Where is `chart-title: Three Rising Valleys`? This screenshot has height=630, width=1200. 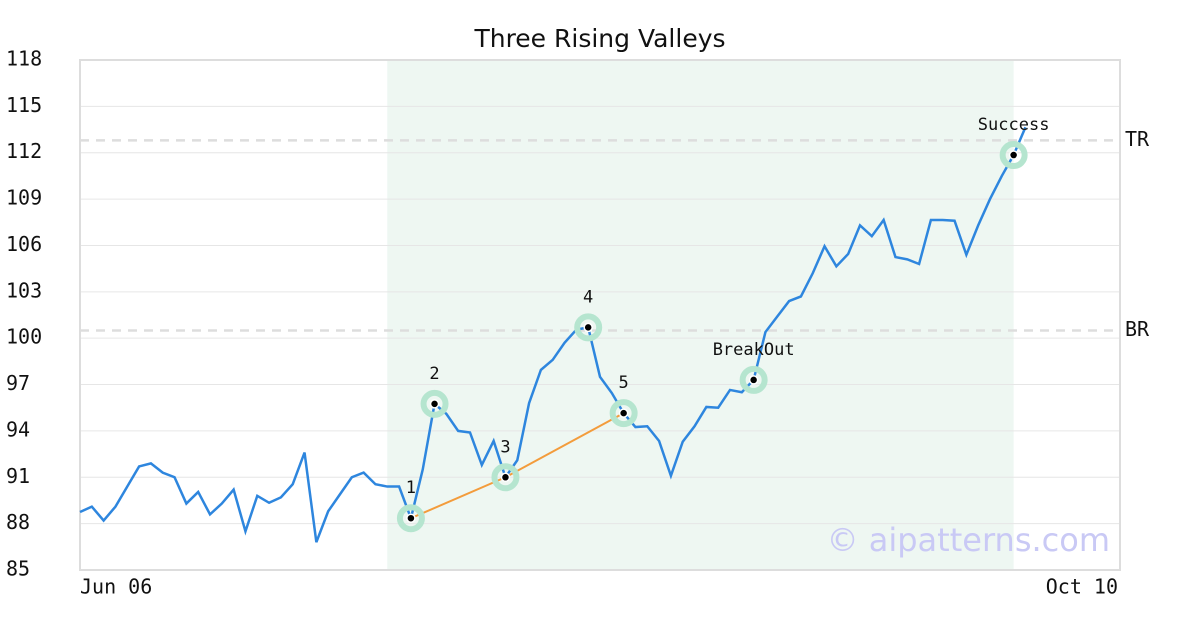
chart-title: Three Rising Valleys is located at coordinates (599, 38).